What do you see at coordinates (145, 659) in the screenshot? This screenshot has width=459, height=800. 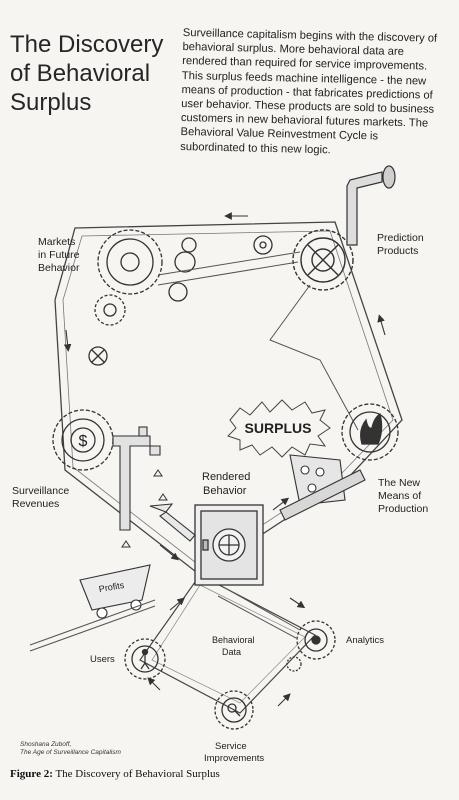 I see `users-gear-icon` at bounding box center [145, 659].